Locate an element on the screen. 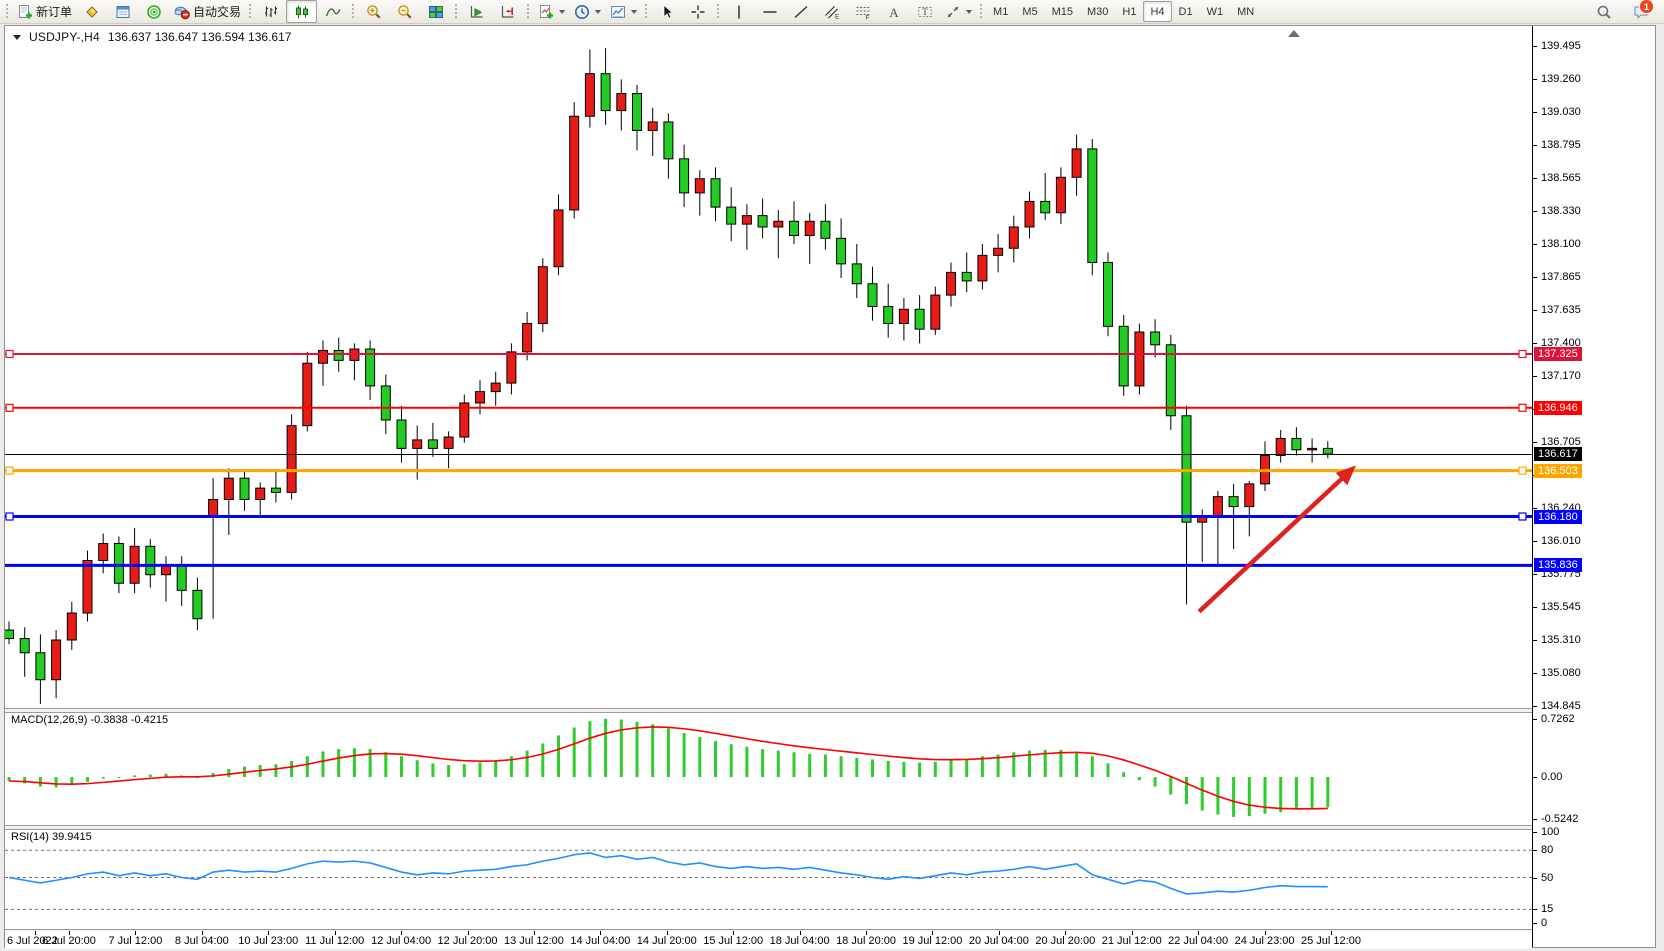 Image resolution: width=1664 pixels, height=951 pixels. price-tick-label: 136.010 is located at coordinates (1561, 540).